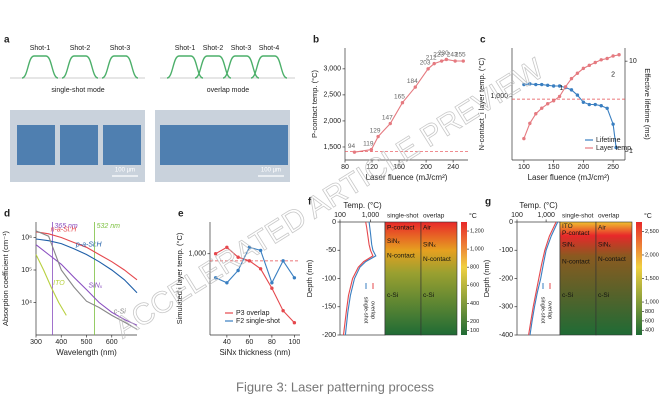  What do you see at coordinates (614, 148) in the screenshot?
I see `legend-label: Layer temp.` at bounding box center [614, 148].